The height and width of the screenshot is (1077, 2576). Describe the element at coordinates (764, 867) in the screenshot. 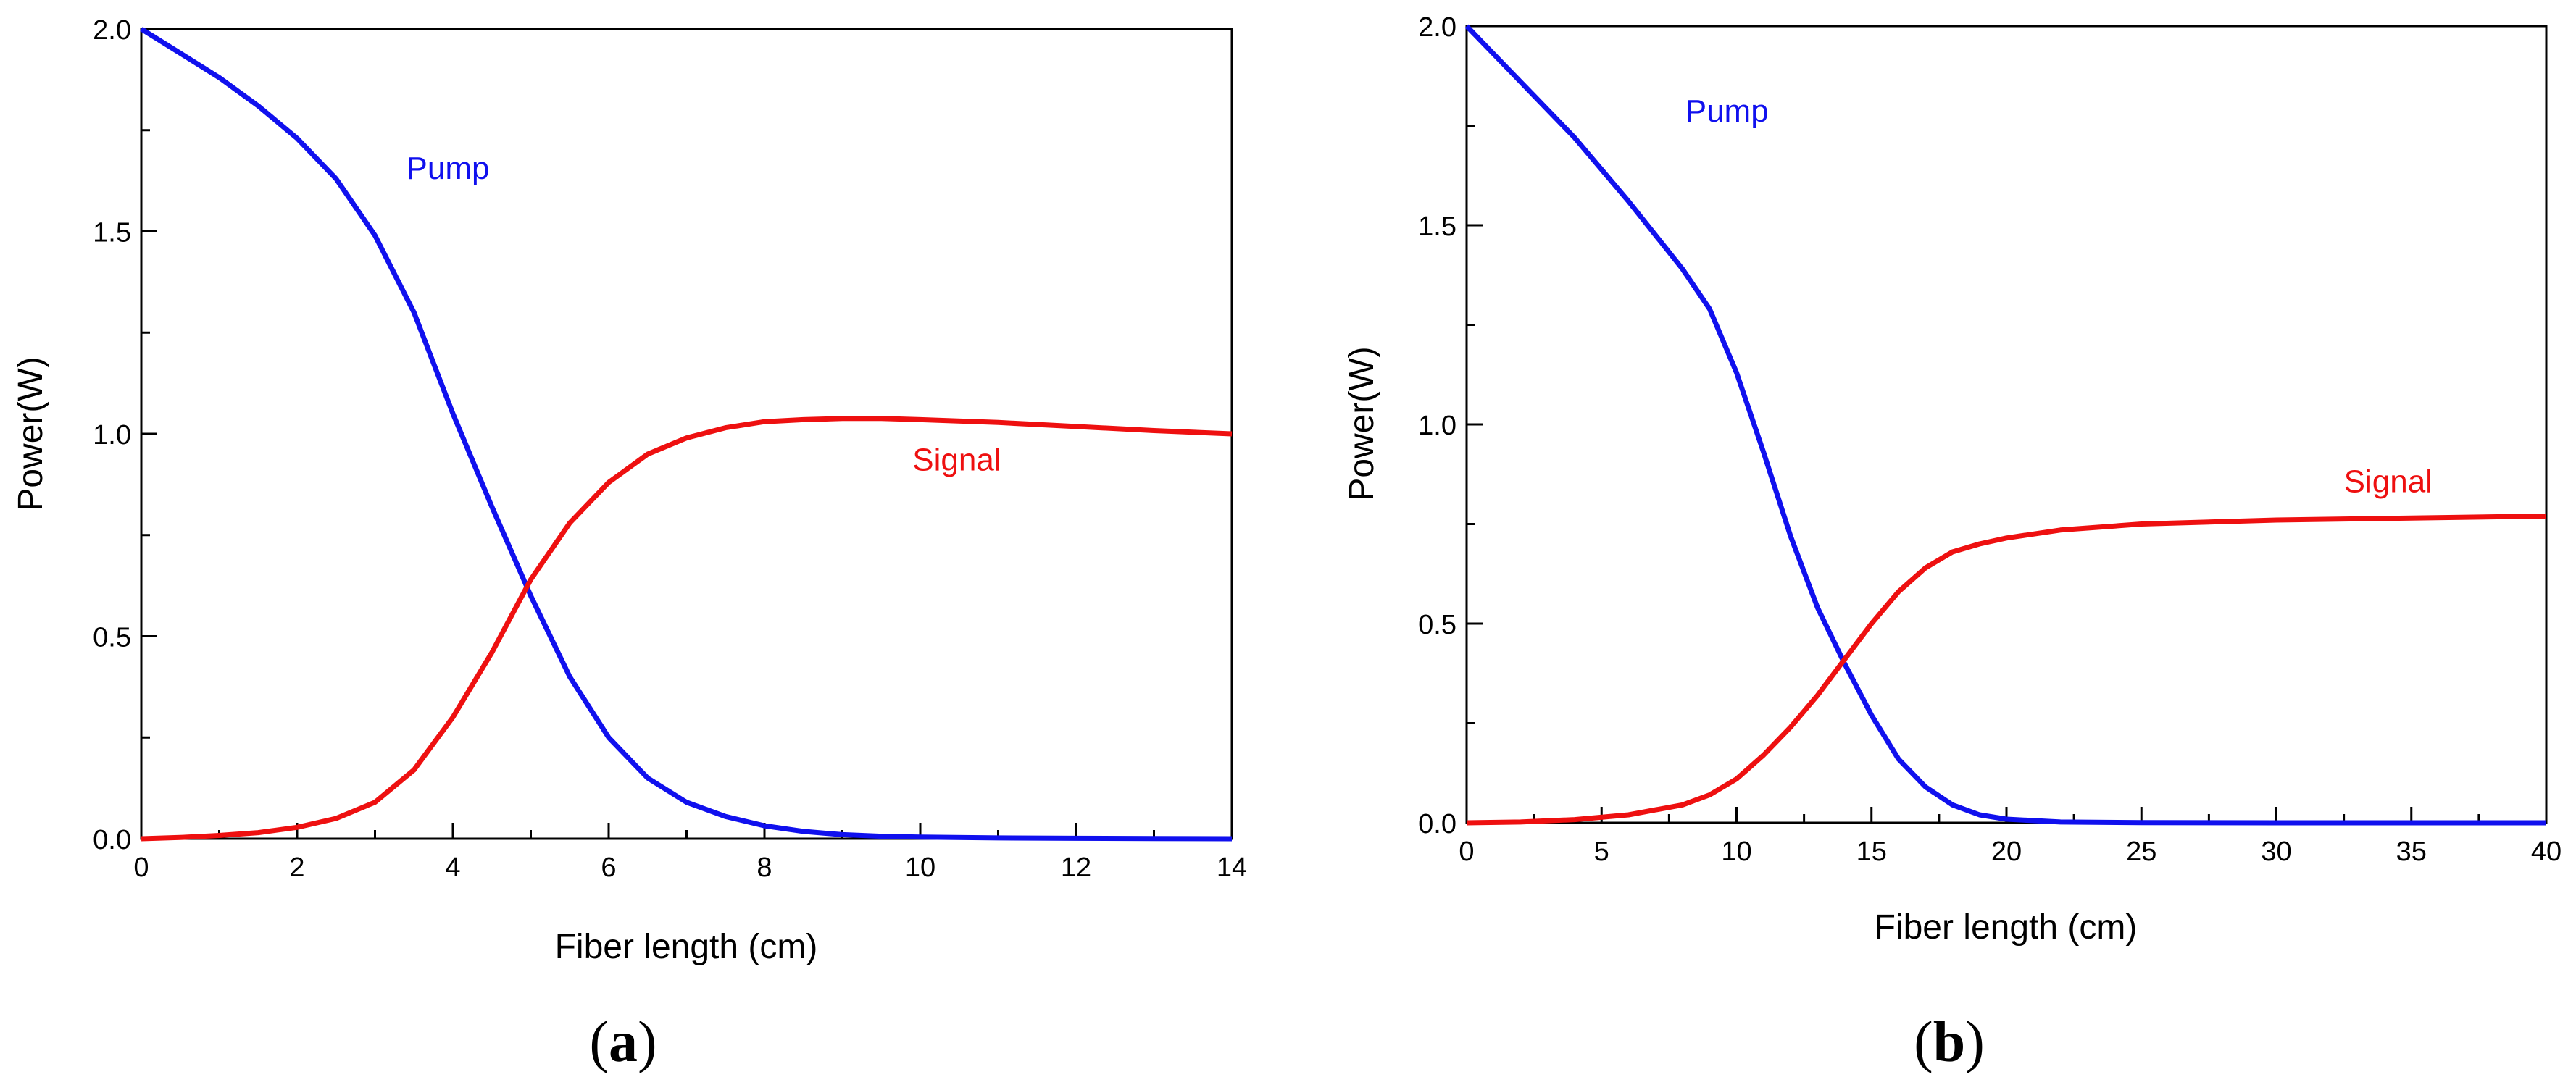

I see `x-tick-label: 8` at that location.